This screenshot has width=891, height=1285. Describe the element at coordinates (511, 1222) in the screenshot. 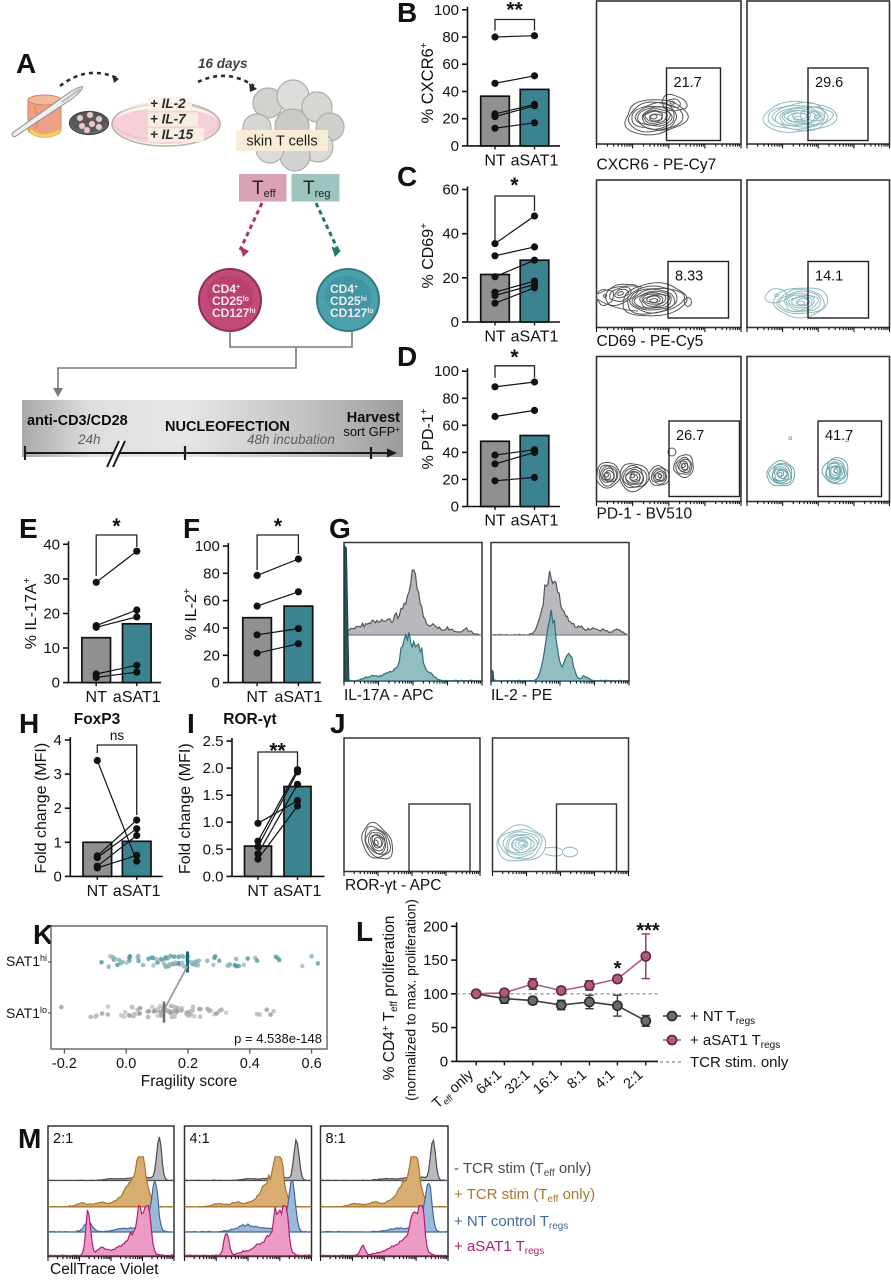

I see `svg-text: + NT control Tregs` at that location.